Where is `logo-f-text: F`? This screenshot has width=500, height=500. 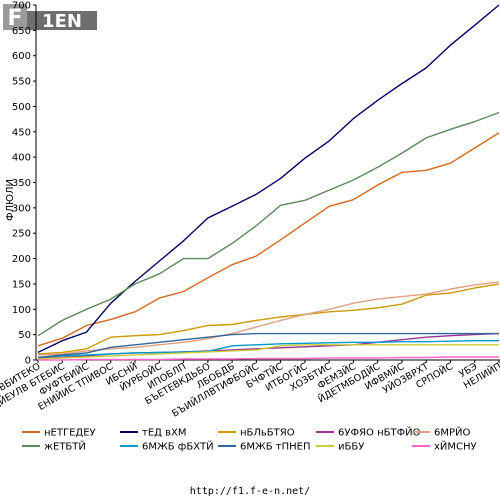
logo-f-text: F is located at coordinates (14, 18).